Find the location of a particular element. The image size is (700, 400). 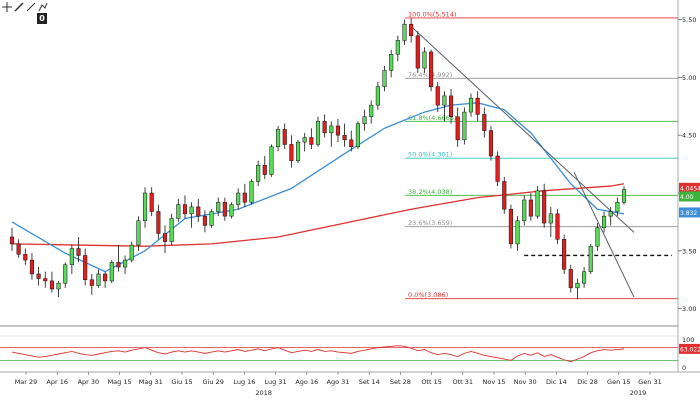

oscillator-tick-label: 100 is located at coordinates (688, 340).